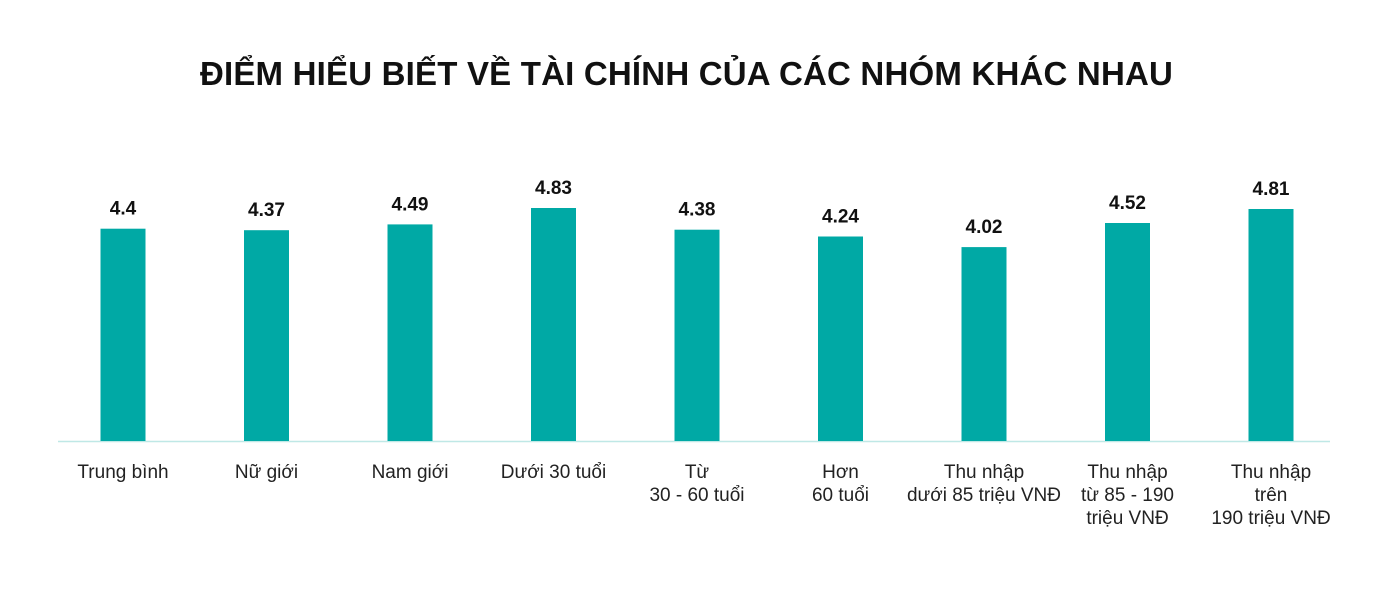  Describe the element at coordinates (697, 210) in the screenshot. I see `value-label-5: 4.38` at that location.